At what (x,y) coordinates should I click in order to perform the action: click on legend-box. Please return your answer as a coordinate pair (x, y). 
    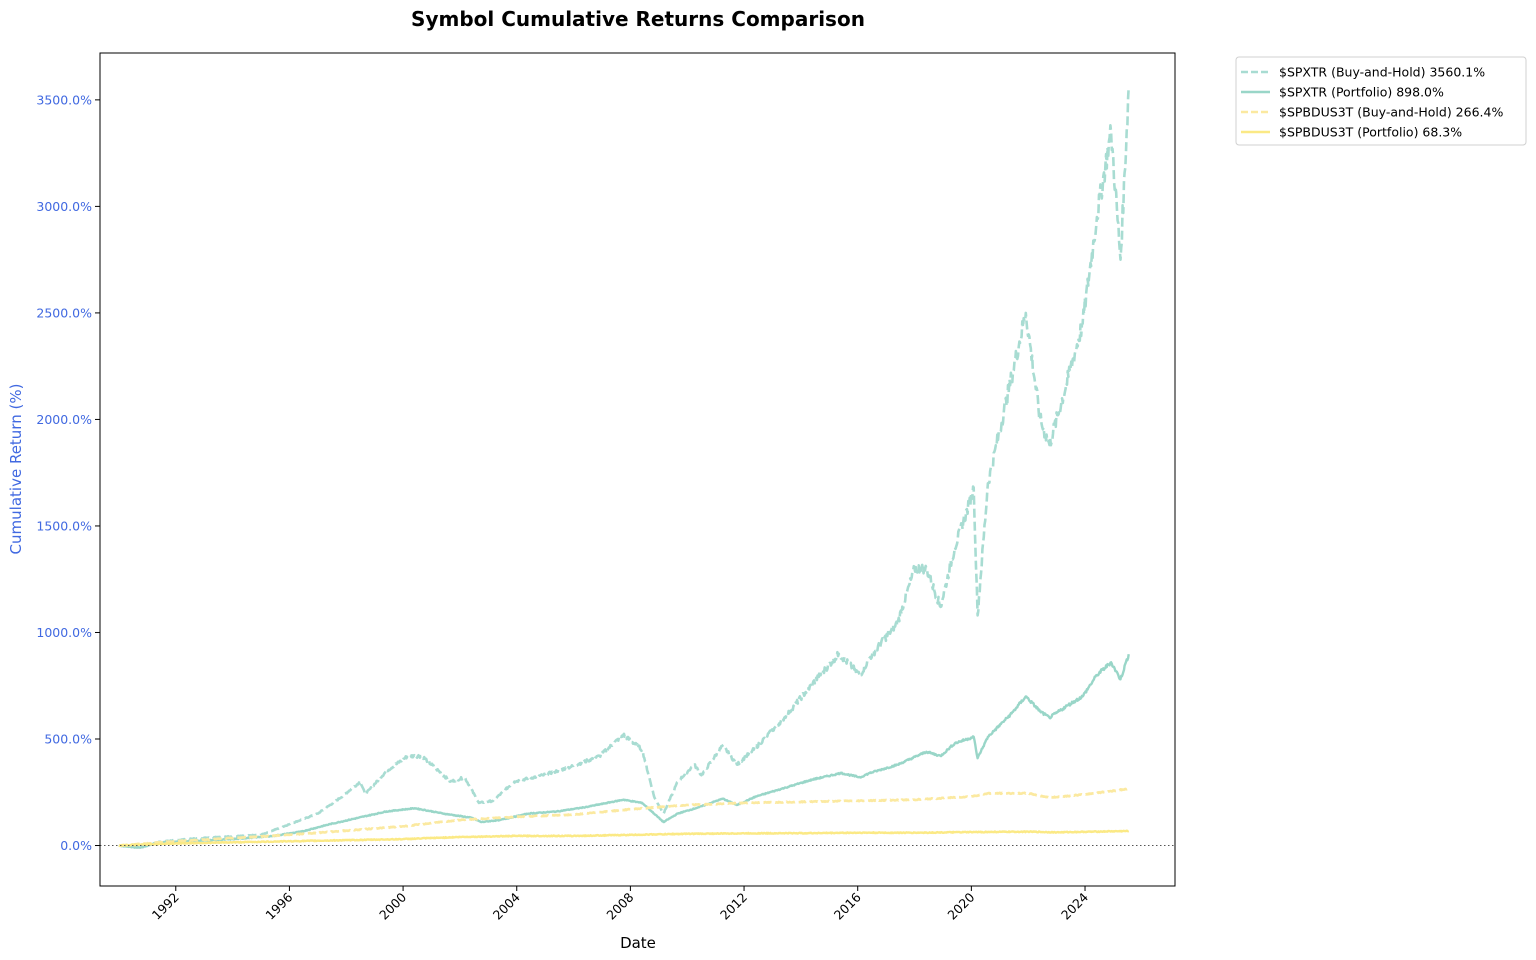
    Looking at the image, I should click on (1381, 101).